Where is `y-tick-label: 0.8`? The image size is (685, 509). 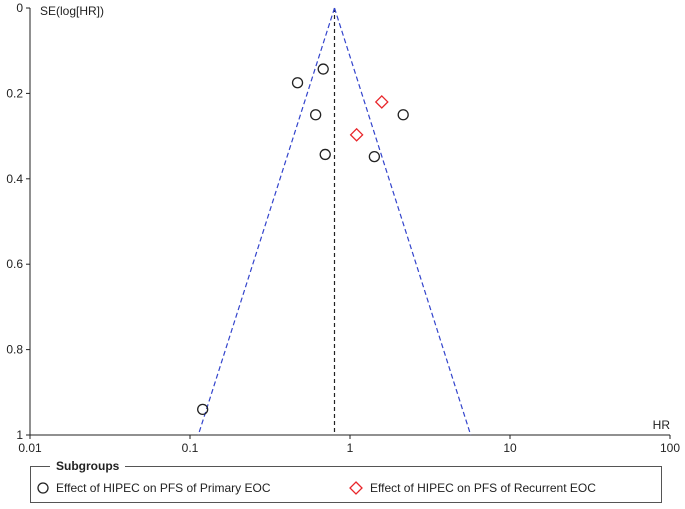
y-tick-label: 0.8 is located at coordinates (14, 350).